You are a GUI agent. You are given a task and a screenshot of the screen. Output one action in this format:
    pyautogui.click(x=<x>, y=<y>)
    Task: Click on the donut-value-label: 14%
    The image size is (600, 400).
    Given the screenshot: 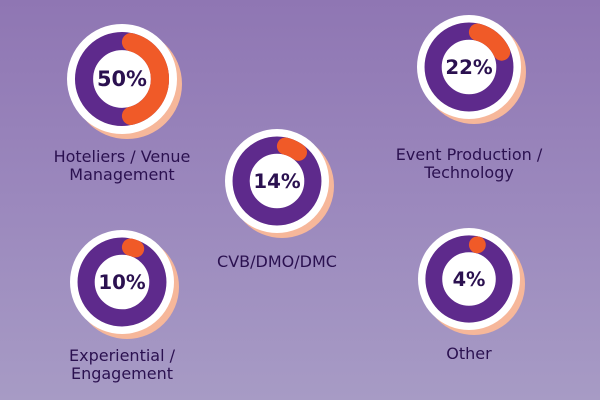 What is the action you would take?
    pyautogui.click(x=276, y=181)
    